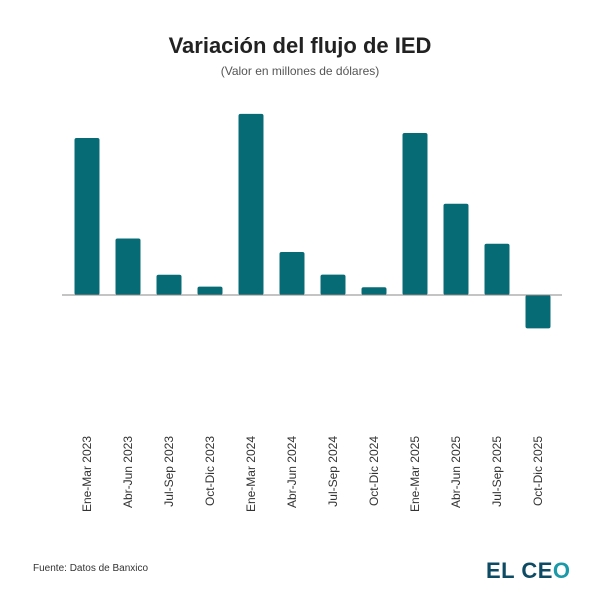 The width and height of the screenshot is (600, 600). Describe the element at coordinates (292, 231) in the screenshot. I see `data-label: 6,481` at that location.